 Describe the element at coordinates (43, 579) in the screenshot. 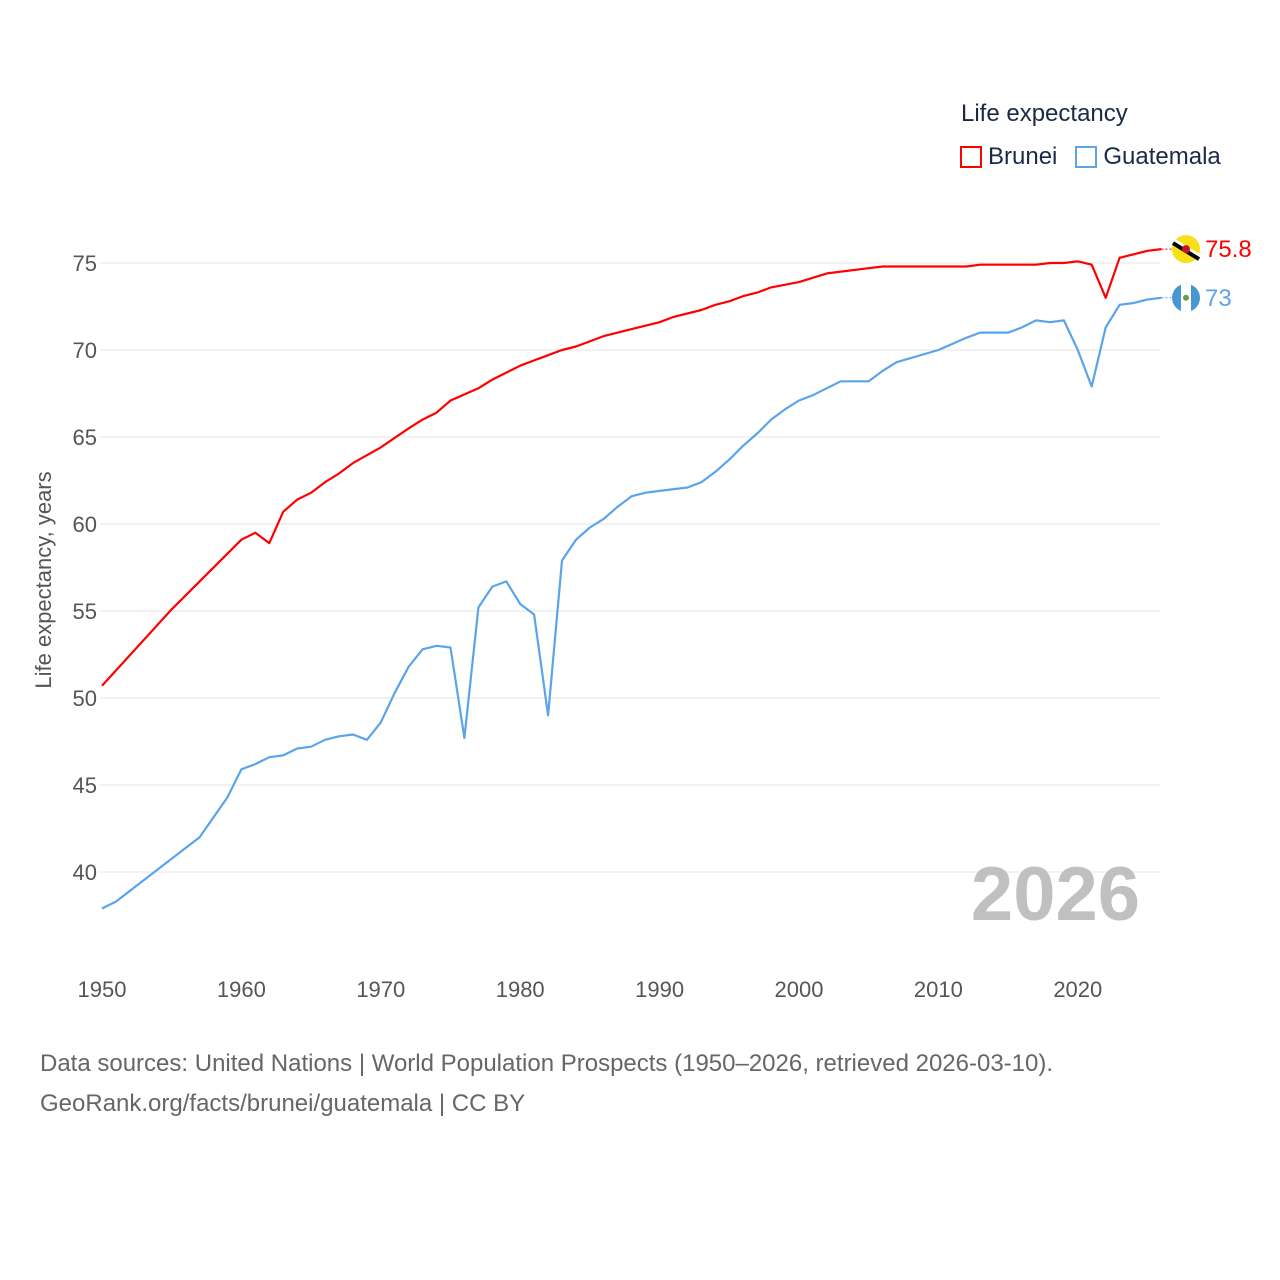

I see `y-axis-label: Life expectancy, years` at that location.